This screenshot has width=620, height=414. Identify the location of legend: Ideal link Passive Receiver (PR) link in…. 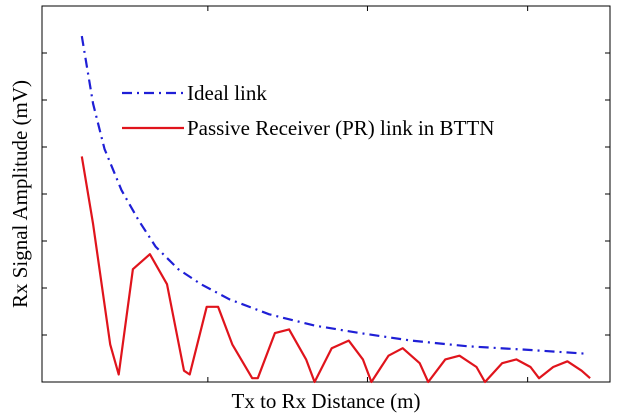
(308, 110).